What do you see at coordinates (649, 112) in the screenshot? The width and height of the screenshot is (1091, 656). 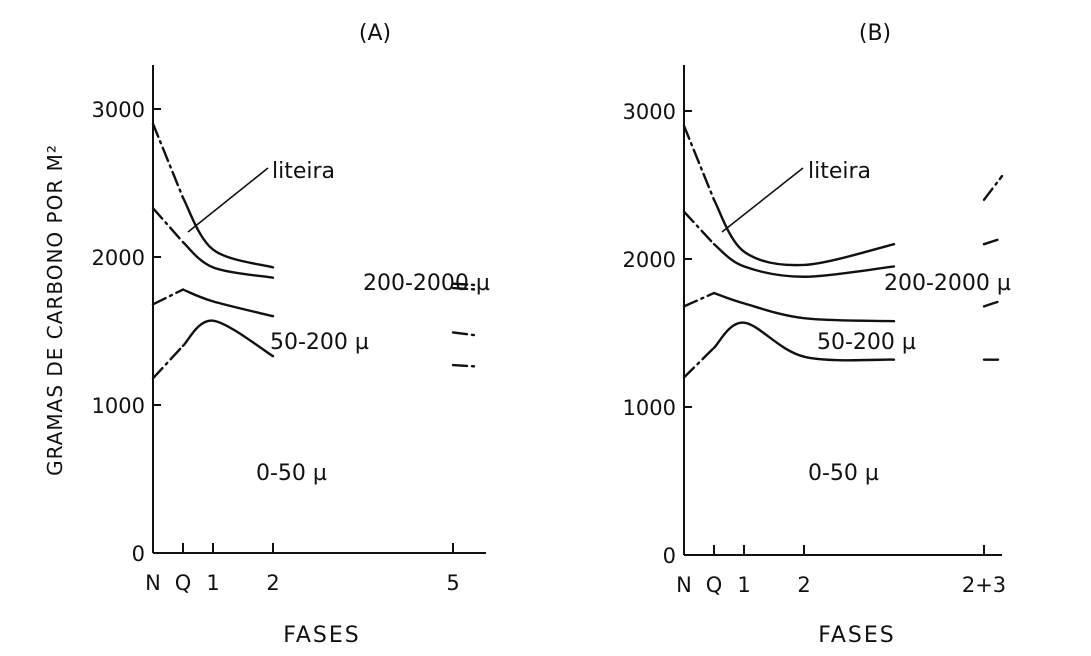 I see `panel-b-y-tick-label-3: 3000` at bounding box center [649, 112].